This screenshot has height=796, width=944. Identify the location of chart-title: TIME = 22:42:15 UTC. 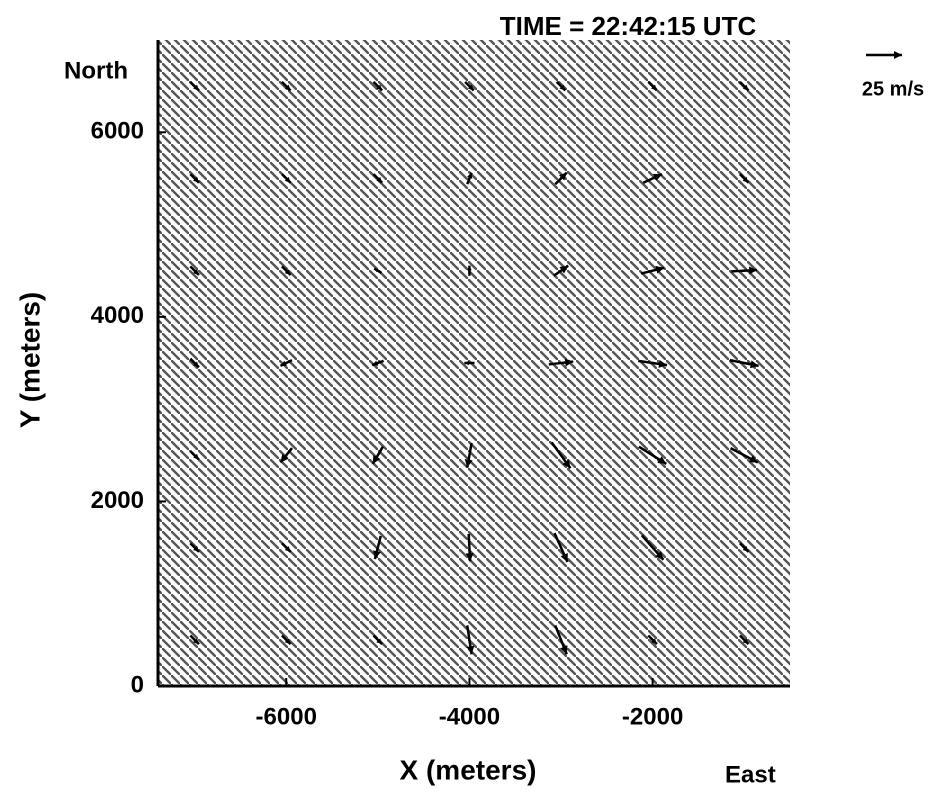
(628, 26).